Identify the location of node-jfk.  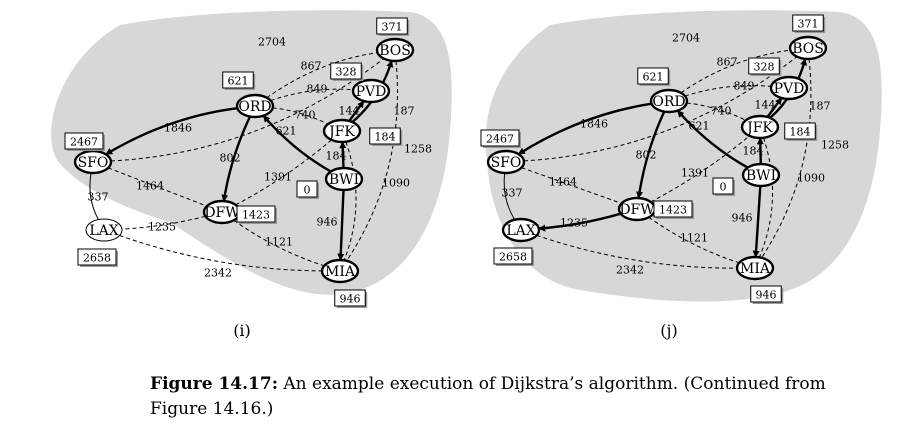
(760, 127).